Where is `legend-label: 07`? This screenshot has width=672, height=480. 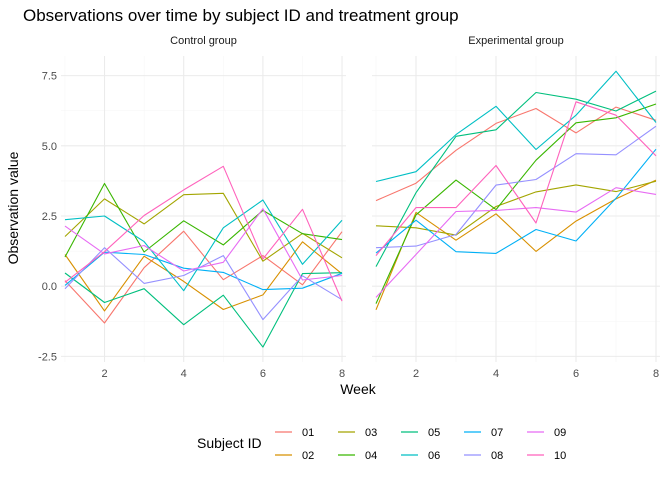
legend-label: 07 is located at coordinates (497, 433).